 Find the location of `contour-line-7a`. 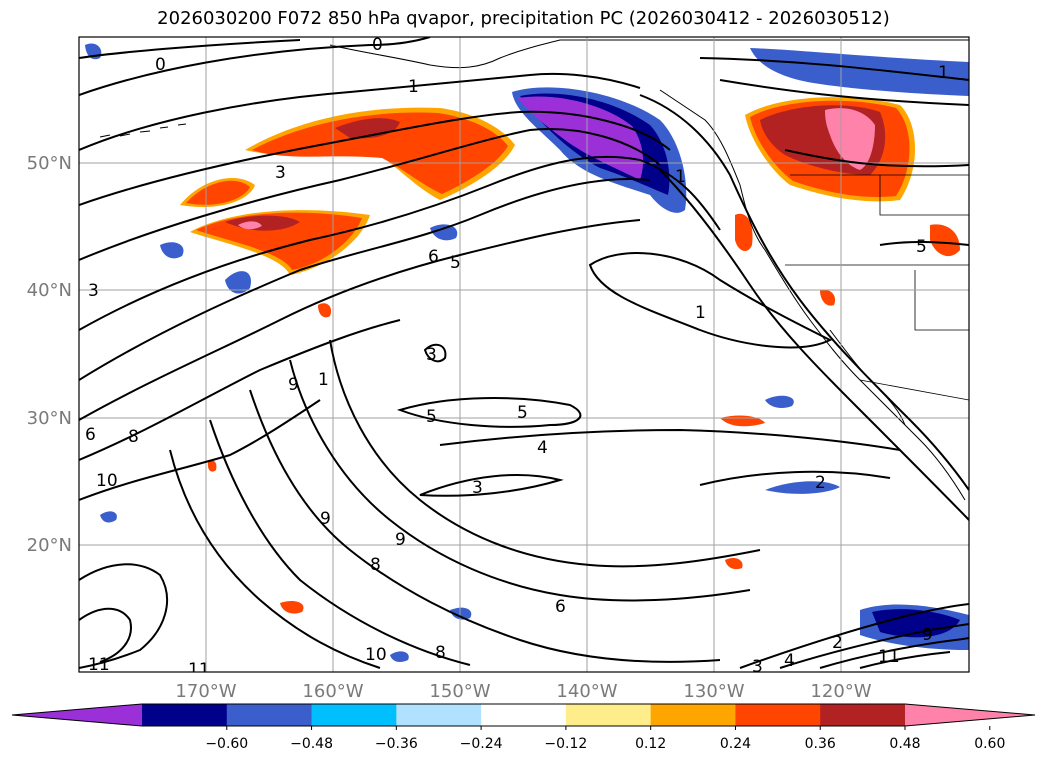

contour-line-7a is located at coordinates (360, 320).